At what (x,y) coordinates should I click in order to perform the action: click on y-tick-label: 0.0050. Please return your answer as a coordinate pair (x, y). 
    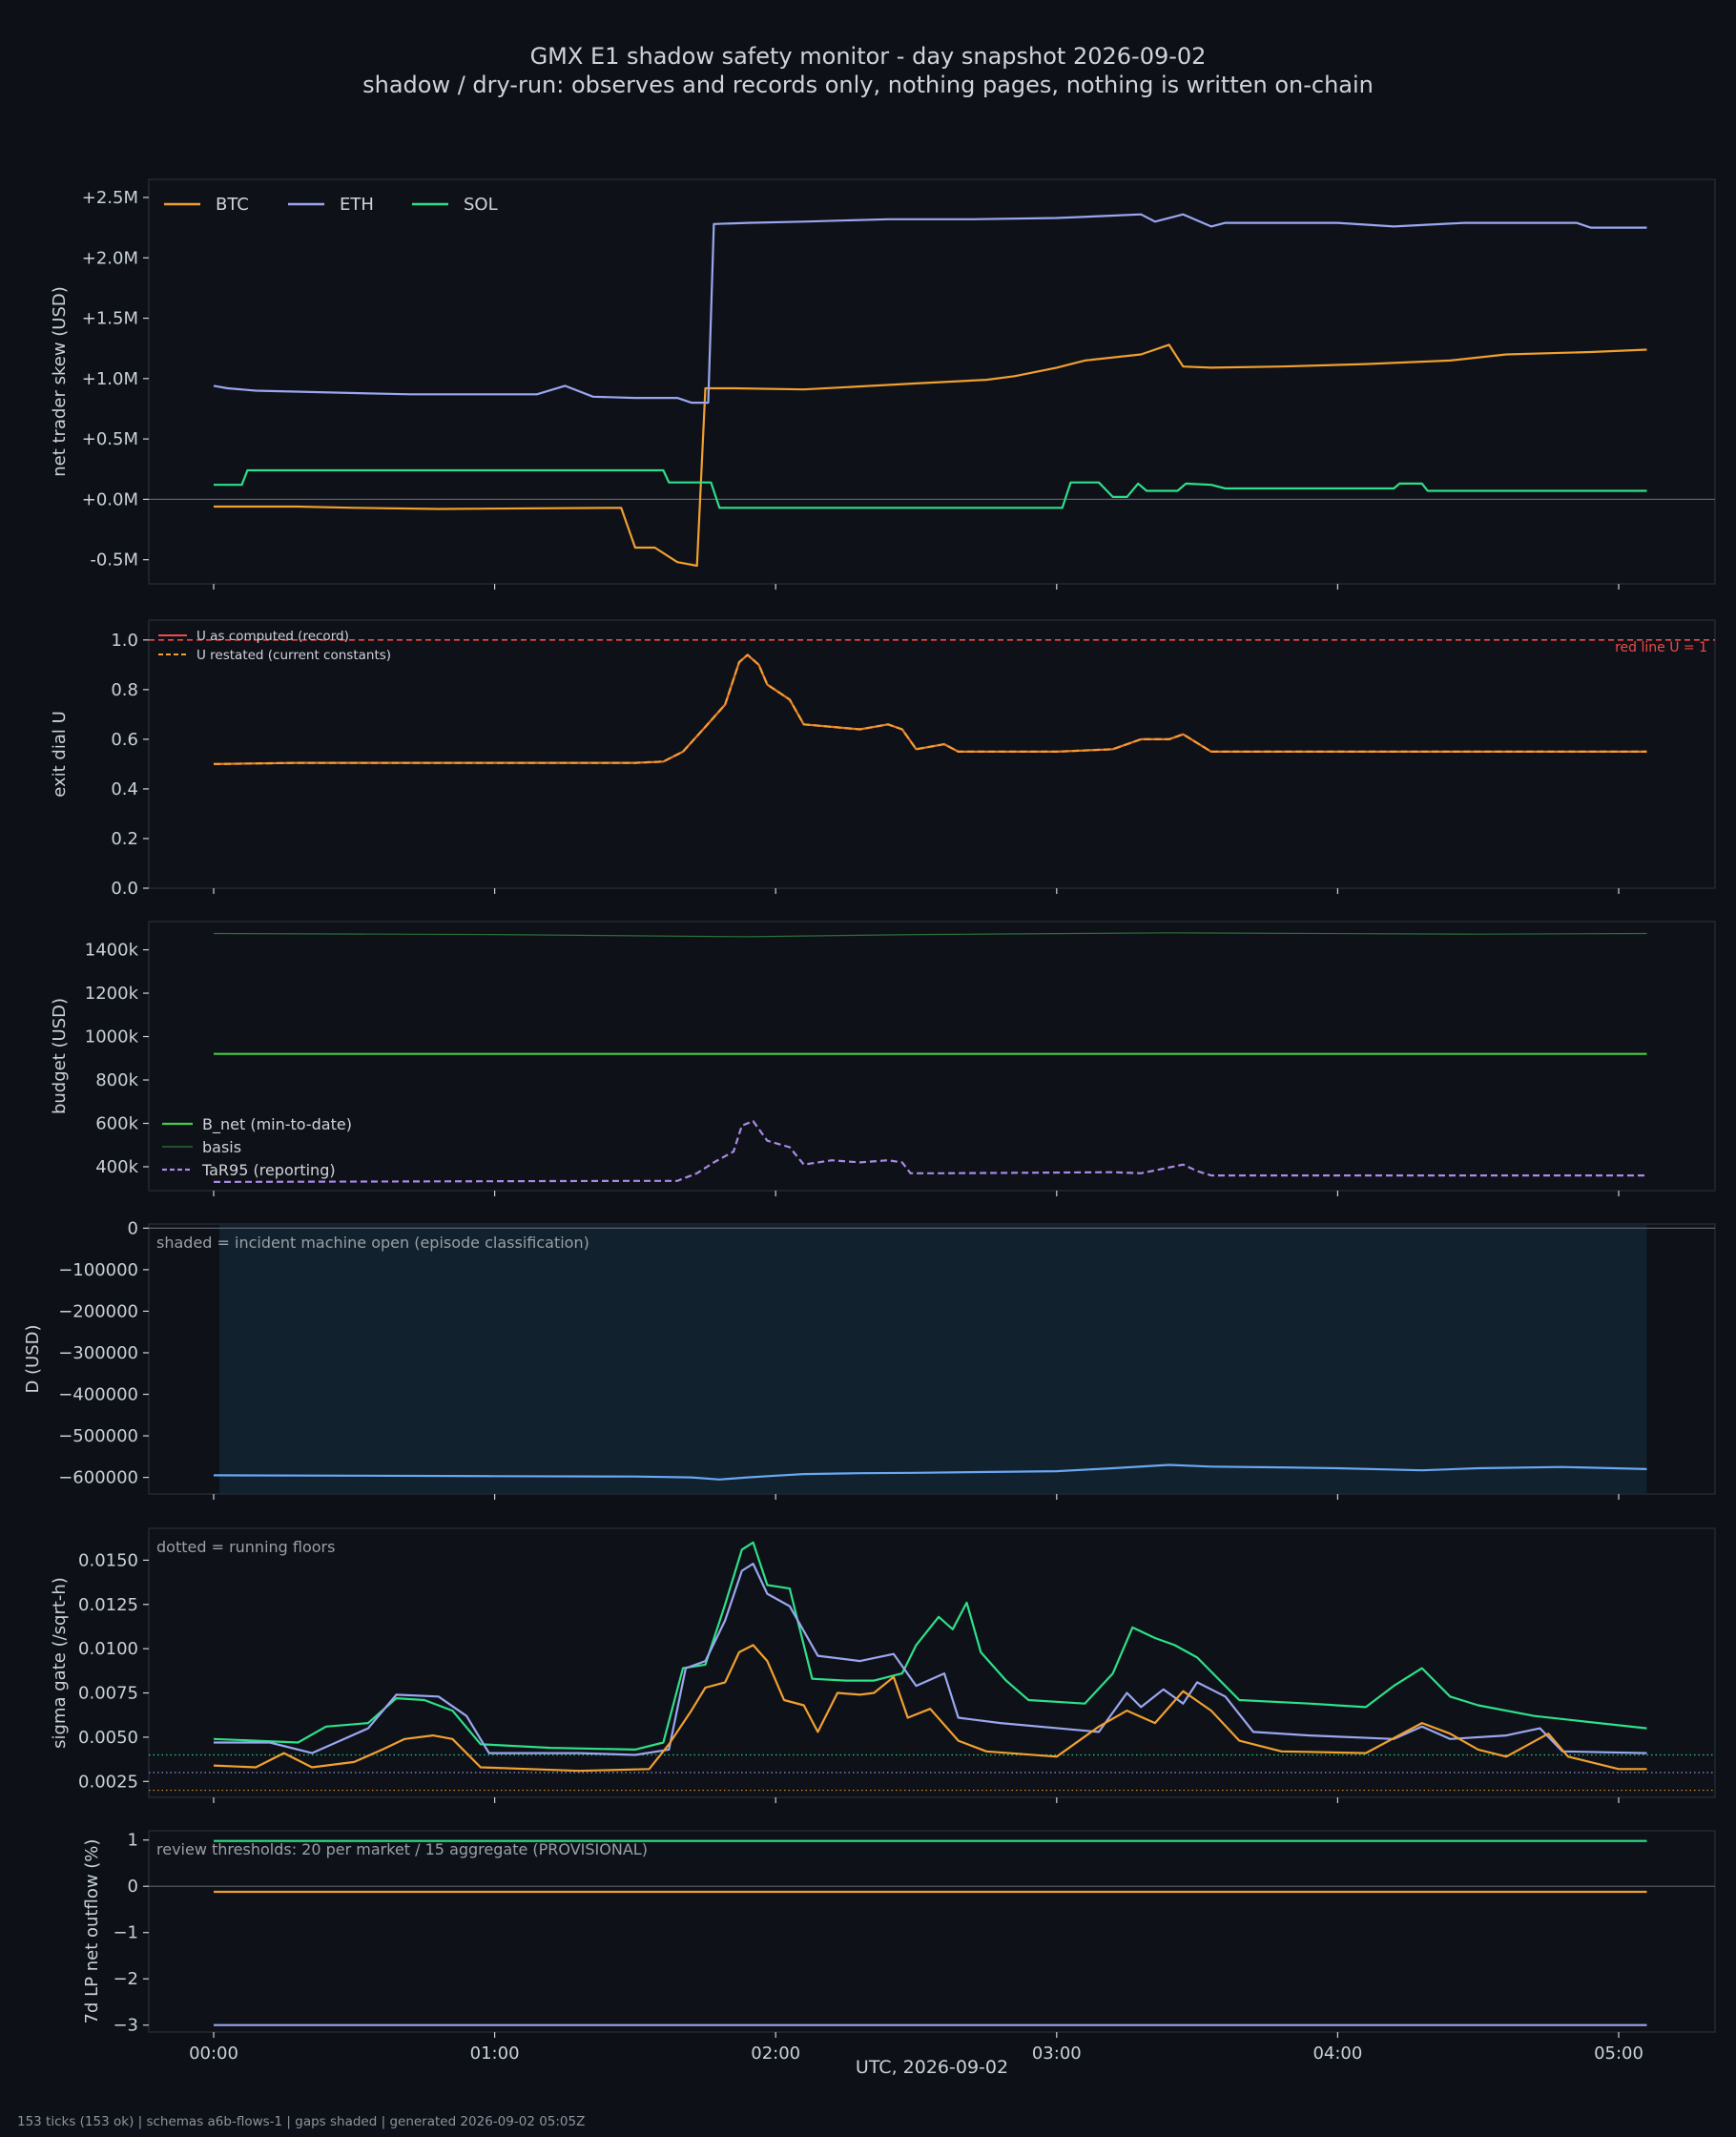
    Looking at the image, I should click on (108, 1738).